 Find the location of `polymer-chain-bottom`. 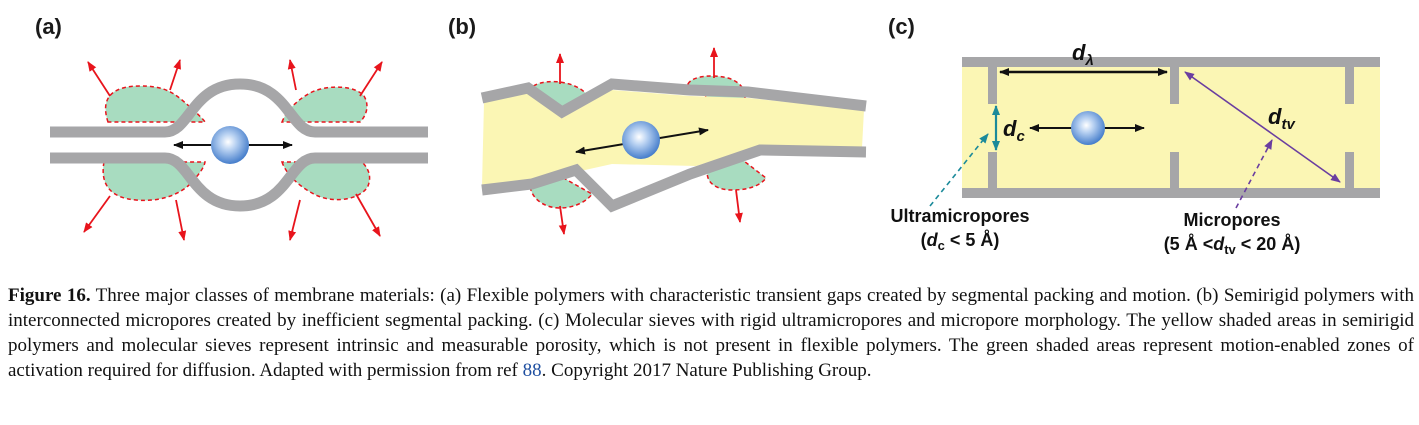

polymer-chain-bottom is located at coordinates (239, 182).